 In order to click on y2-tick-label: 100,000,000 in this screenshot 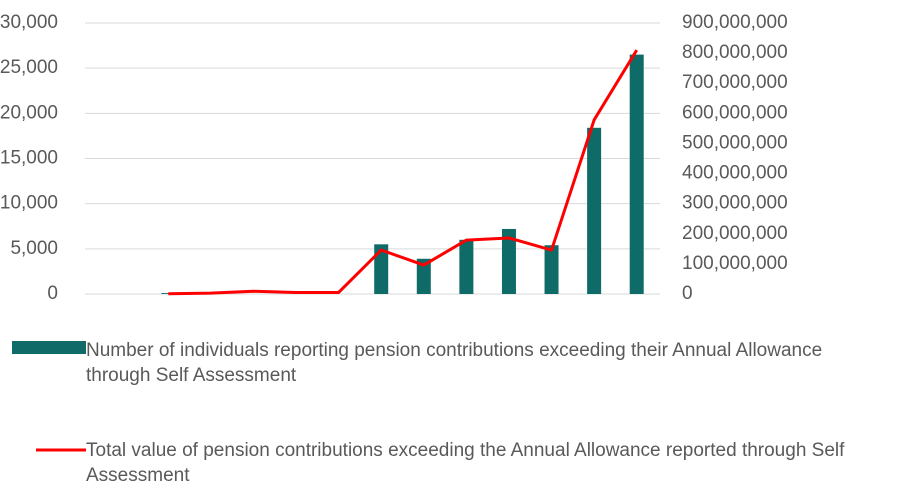, I will do `click(735, 263)`.